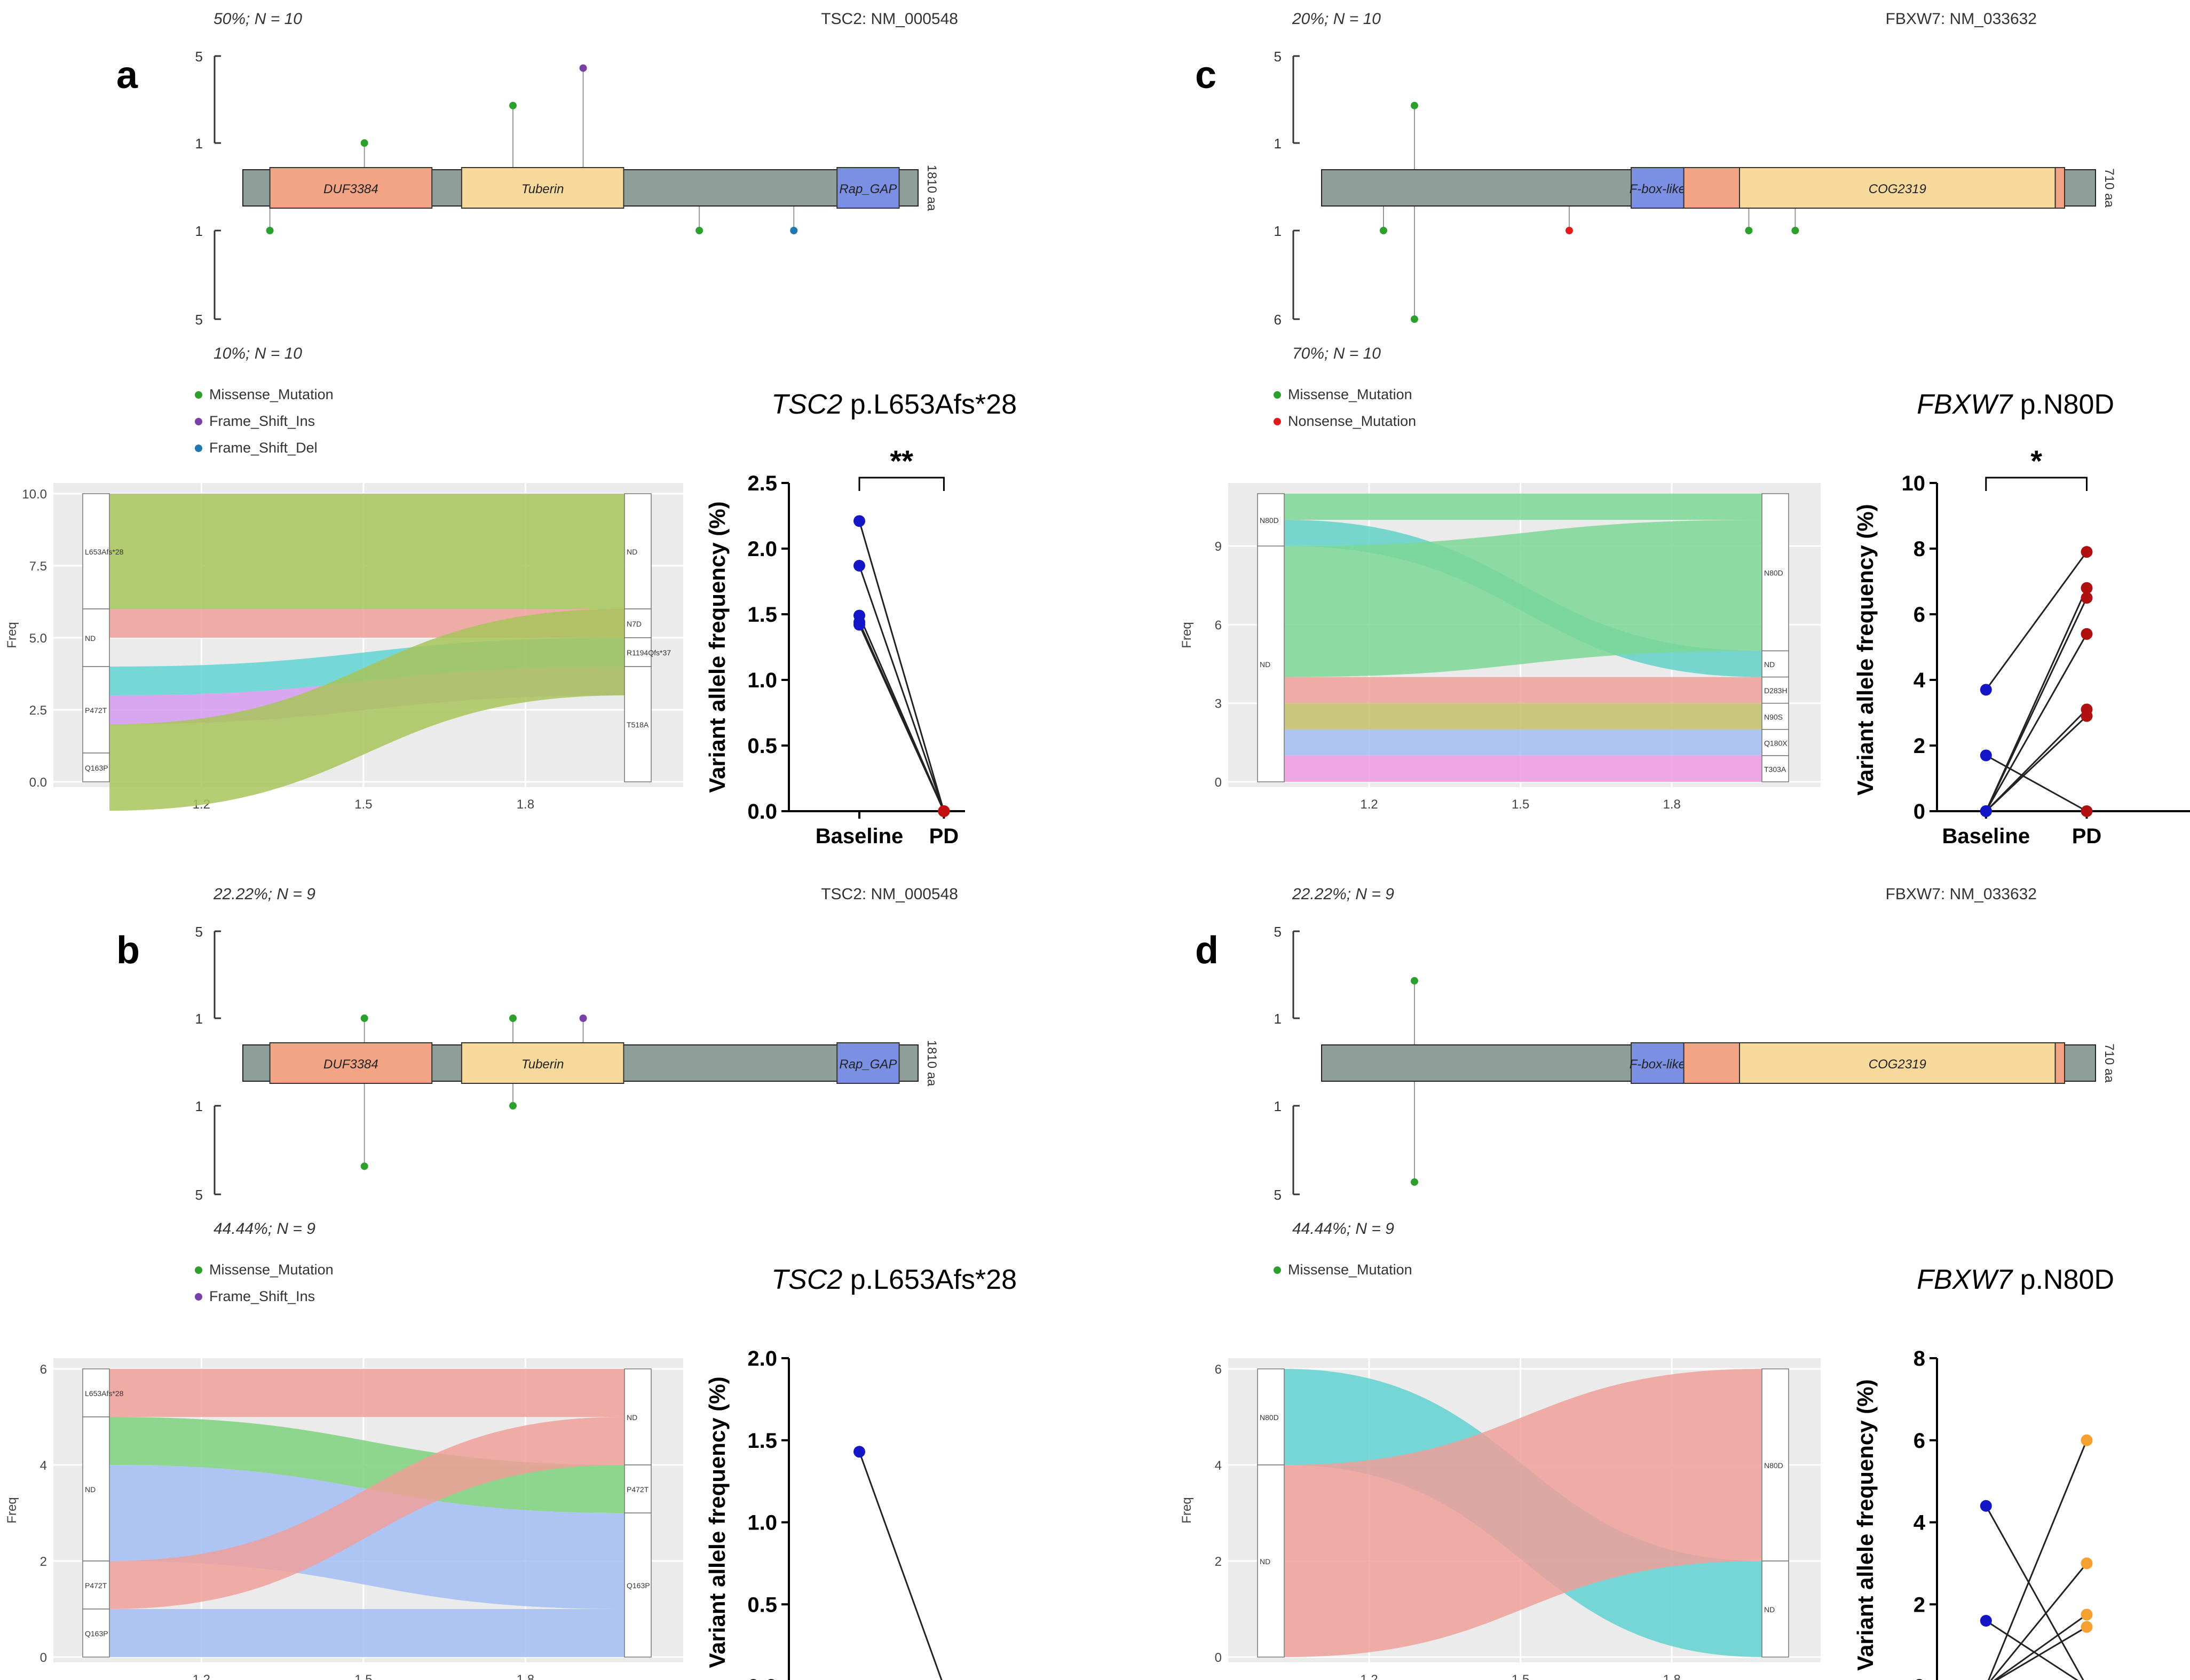 This screenshot has width=2190, height=1680. What do you see at coordinates (635, 624) in the screenshot?
I see `alluvial-right-label: N7D` at bounding box center [635, 624].